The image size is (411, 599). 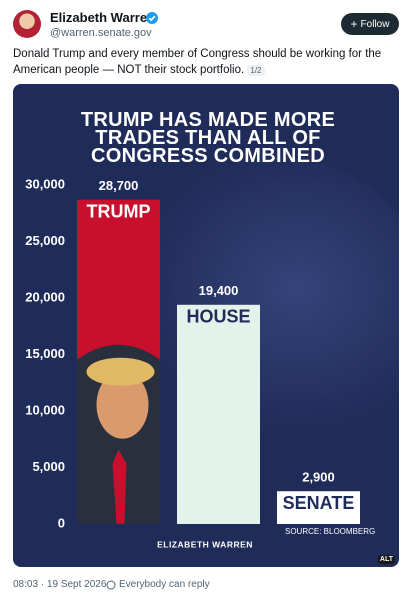 I want to click on y-tick-label: 30,000, so click(x=45, y=183).